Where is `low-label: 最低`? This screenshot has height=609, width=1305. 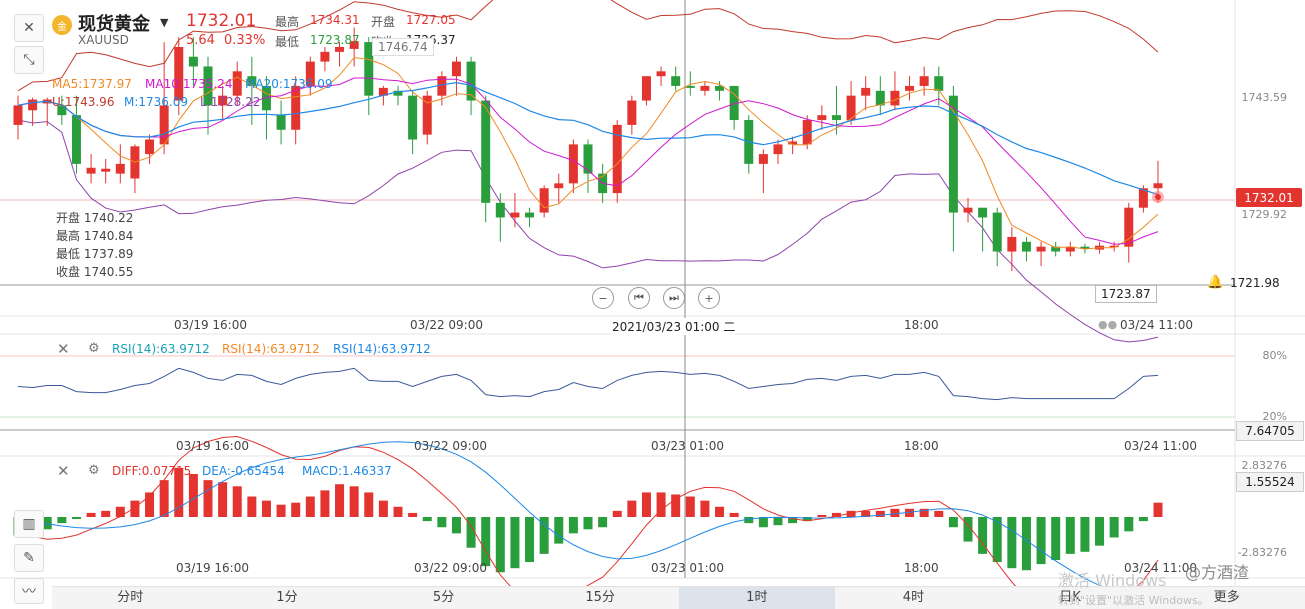
low-label: 最低 is located at coordinates (287, 42).